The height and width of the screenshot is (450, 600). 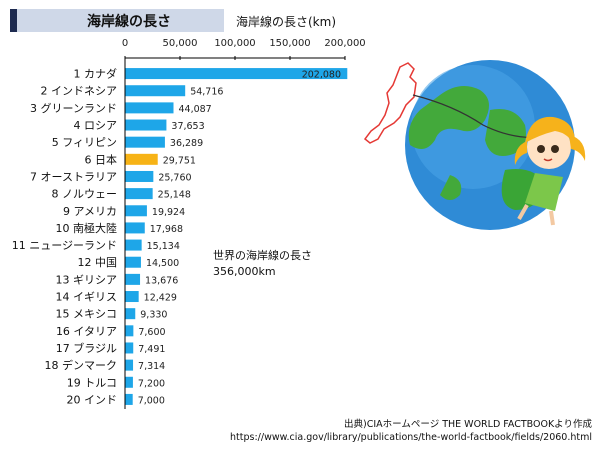 I want to click on world-total-value: 356,000km, so click(x=244, y=271).